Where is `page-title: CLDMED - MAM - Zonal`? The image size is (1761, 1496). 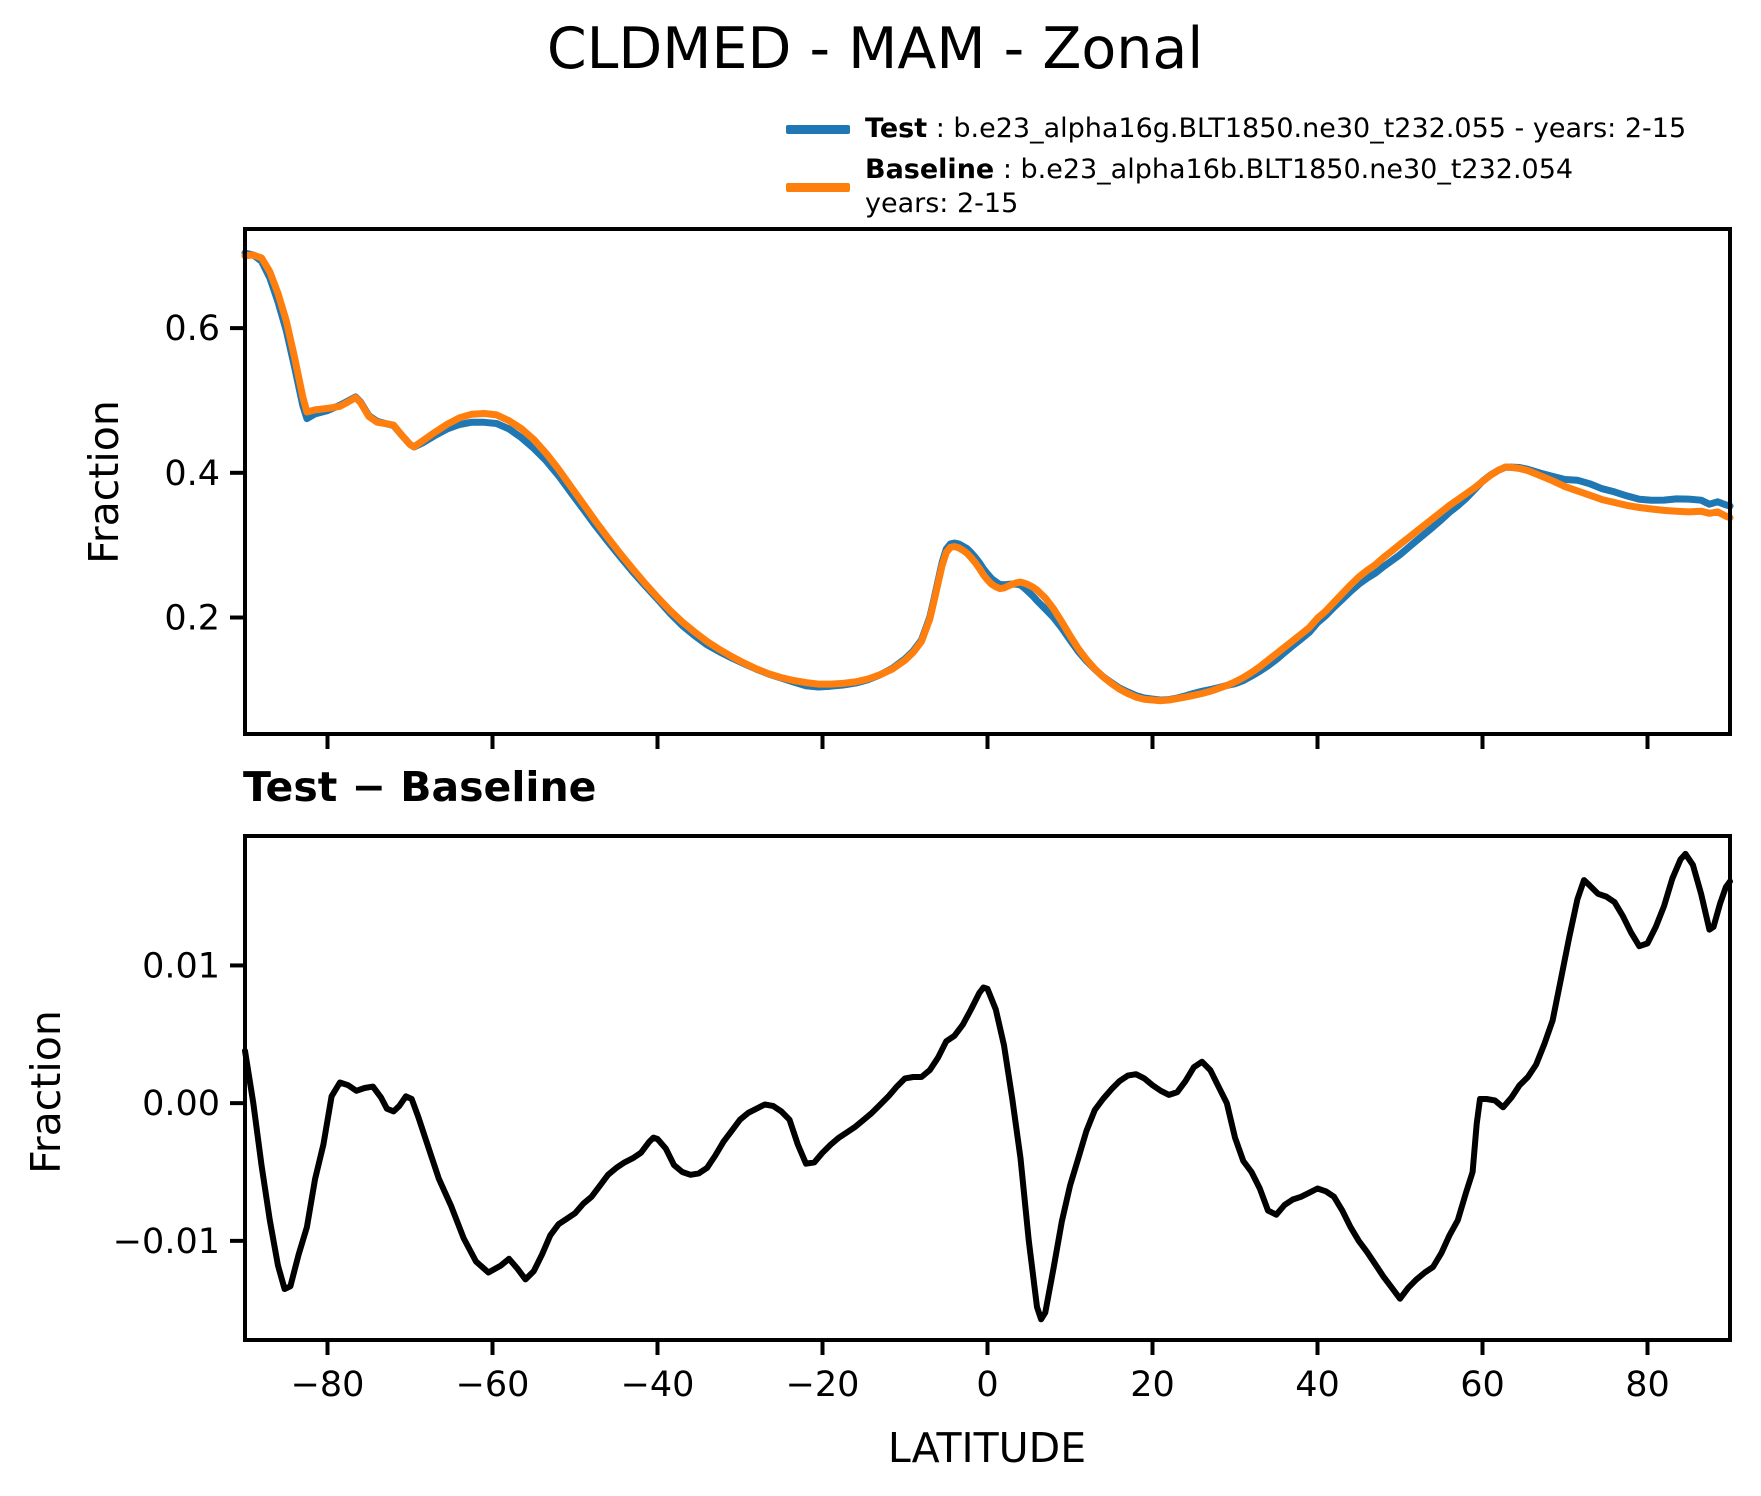
page-title: CLDMED - MAM - Zonal is located at coordinates (875, 49).